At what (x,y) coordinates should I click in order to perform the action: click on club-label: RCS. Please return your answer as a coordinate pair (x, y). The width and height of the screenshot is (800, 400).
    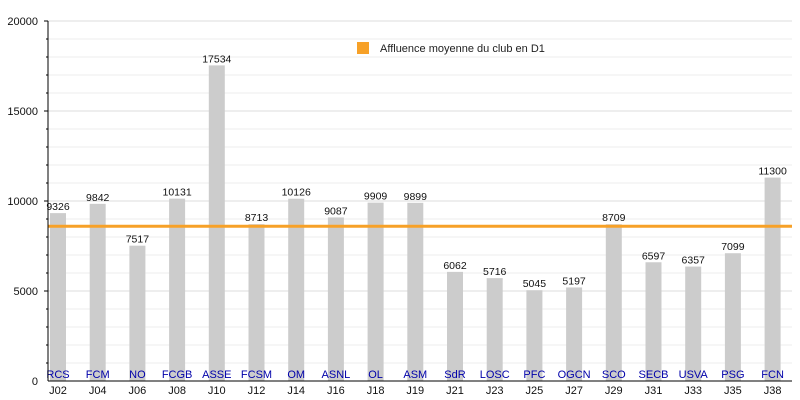
    Looking at the image, I should click on (57, 375).